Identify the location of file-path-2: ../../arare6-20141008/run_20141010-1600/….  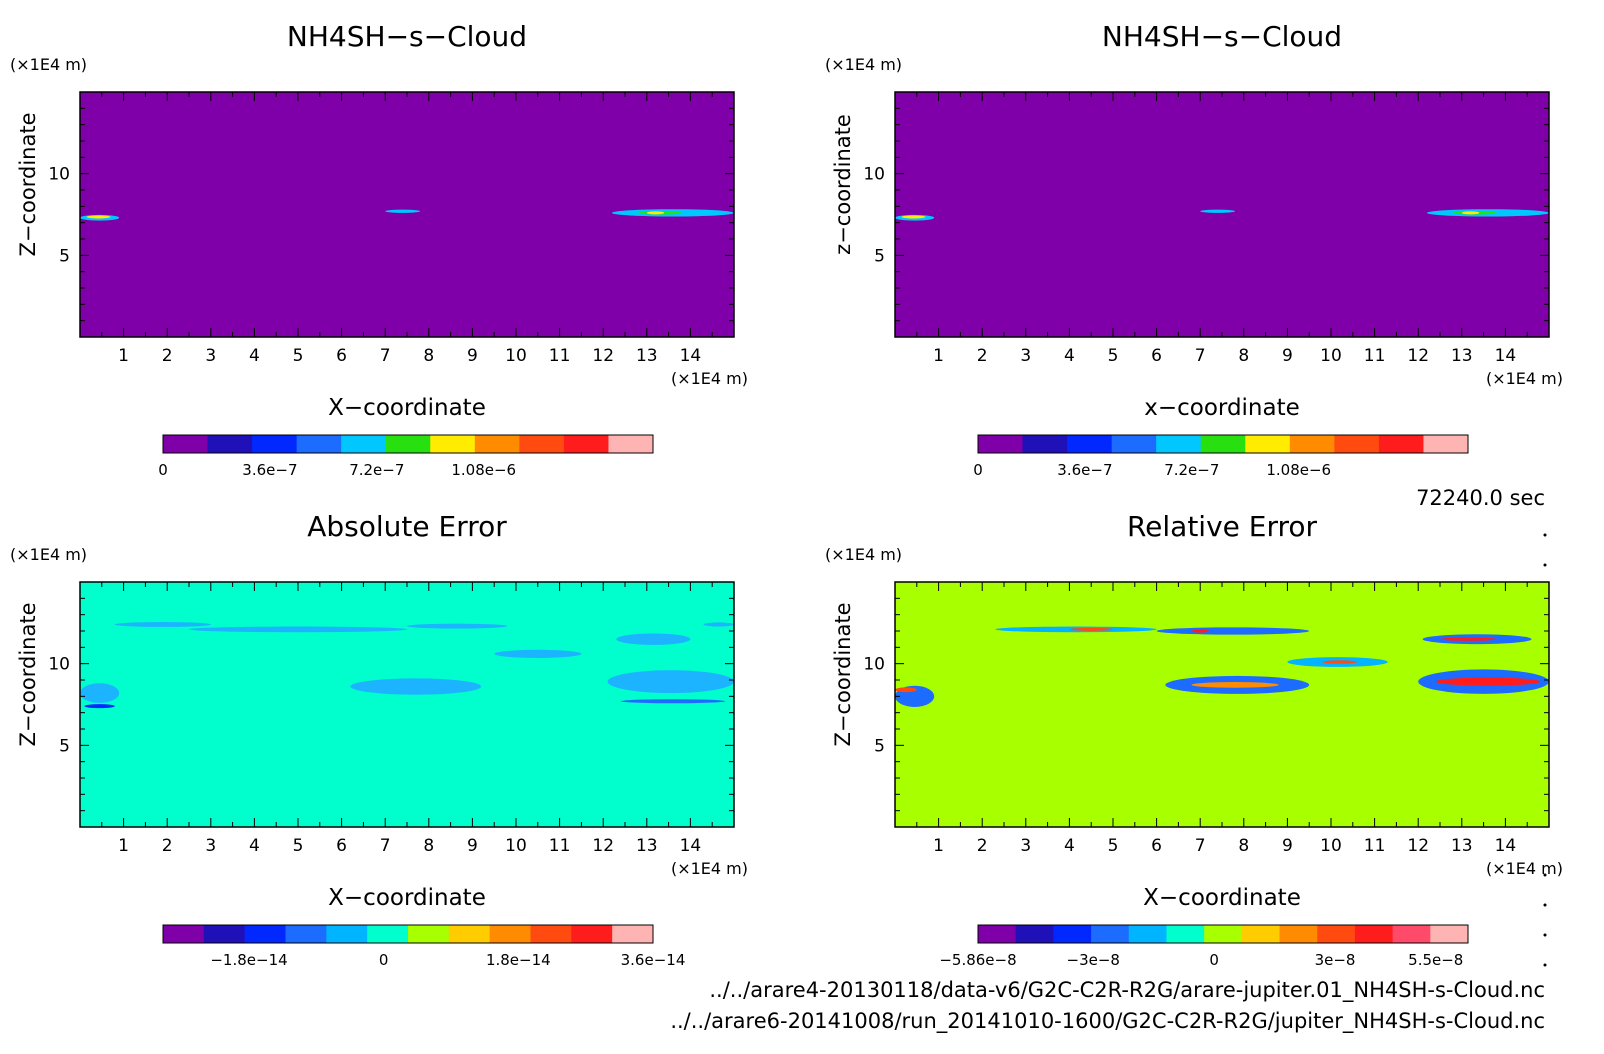
(1107, 1021).